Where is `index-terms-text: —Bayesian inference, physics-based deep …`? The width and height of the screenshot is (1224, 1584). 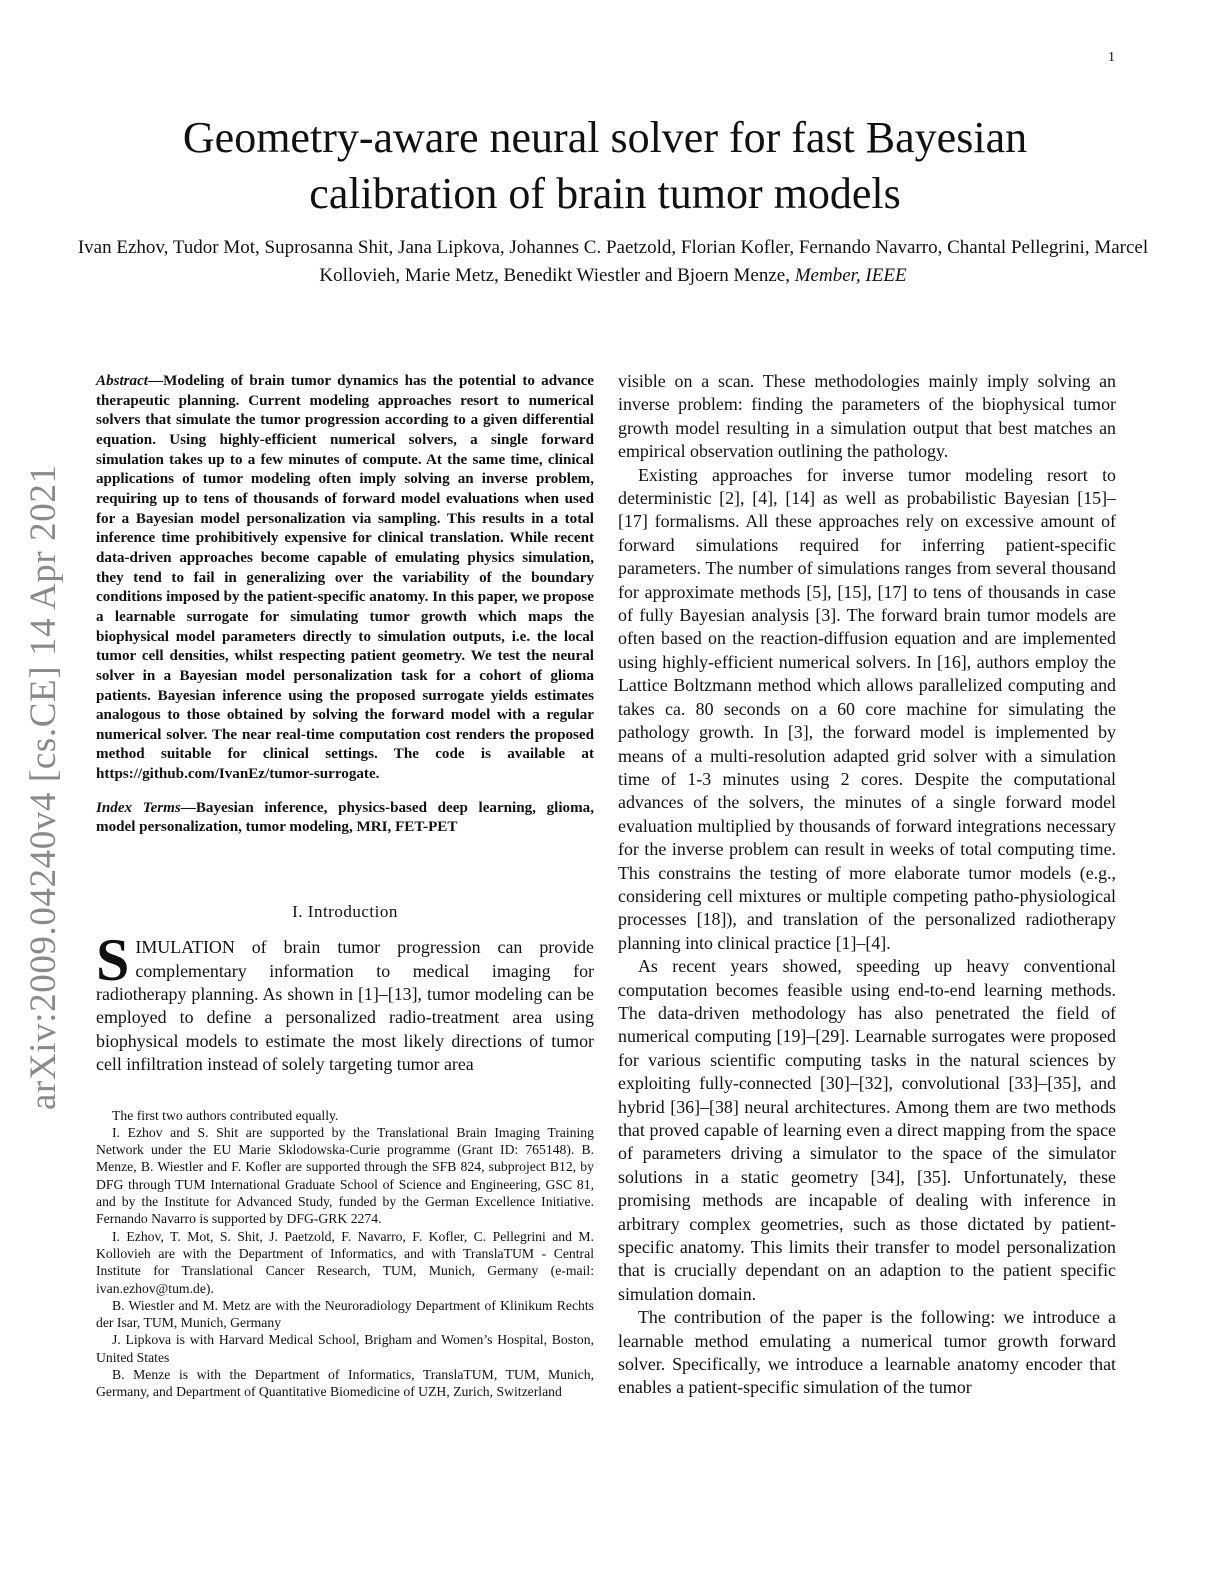 index-terms-text: —Bayesian inference, physics-based deep … is located at coordinates (345, 817).